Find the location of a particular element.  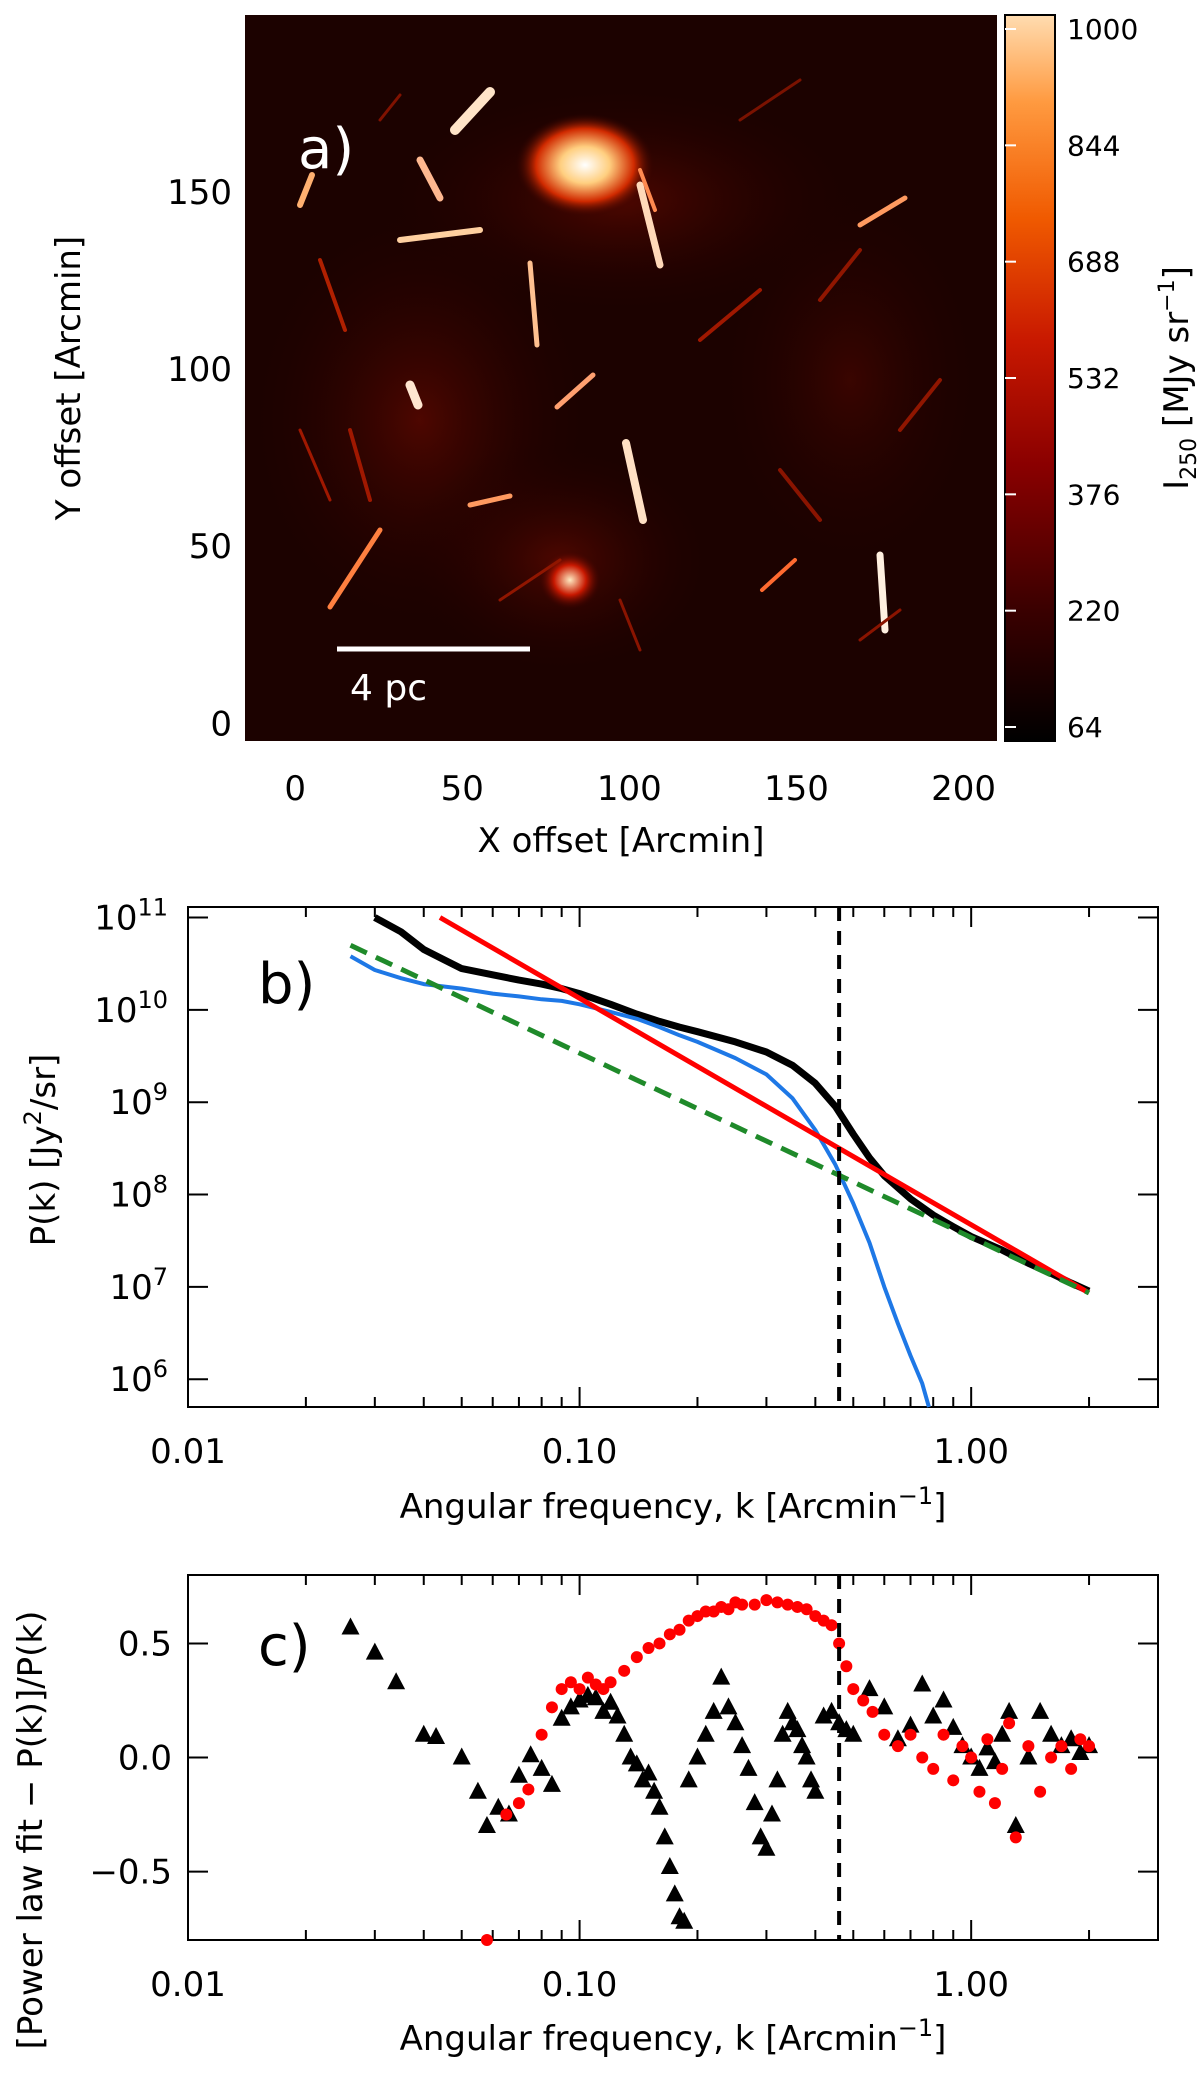

panel-a-x-tick-label: 150 is located at coordinates (796, 789).